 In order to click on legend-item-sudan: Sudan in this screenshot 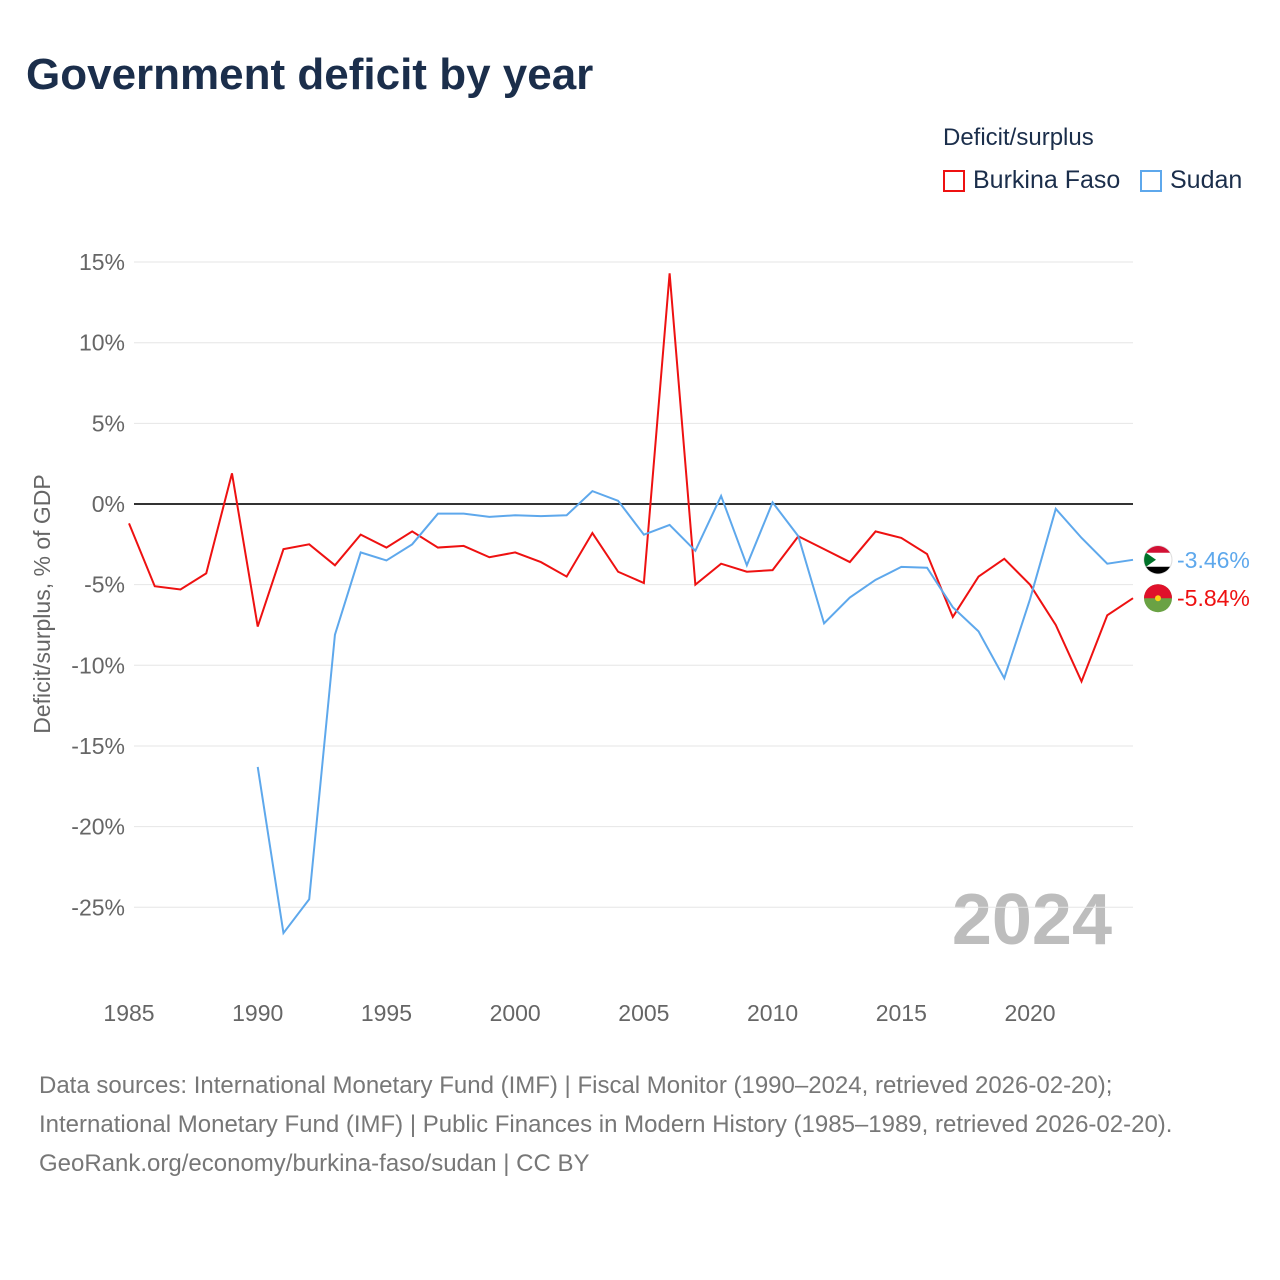, I will do `click(1191, 180)`.